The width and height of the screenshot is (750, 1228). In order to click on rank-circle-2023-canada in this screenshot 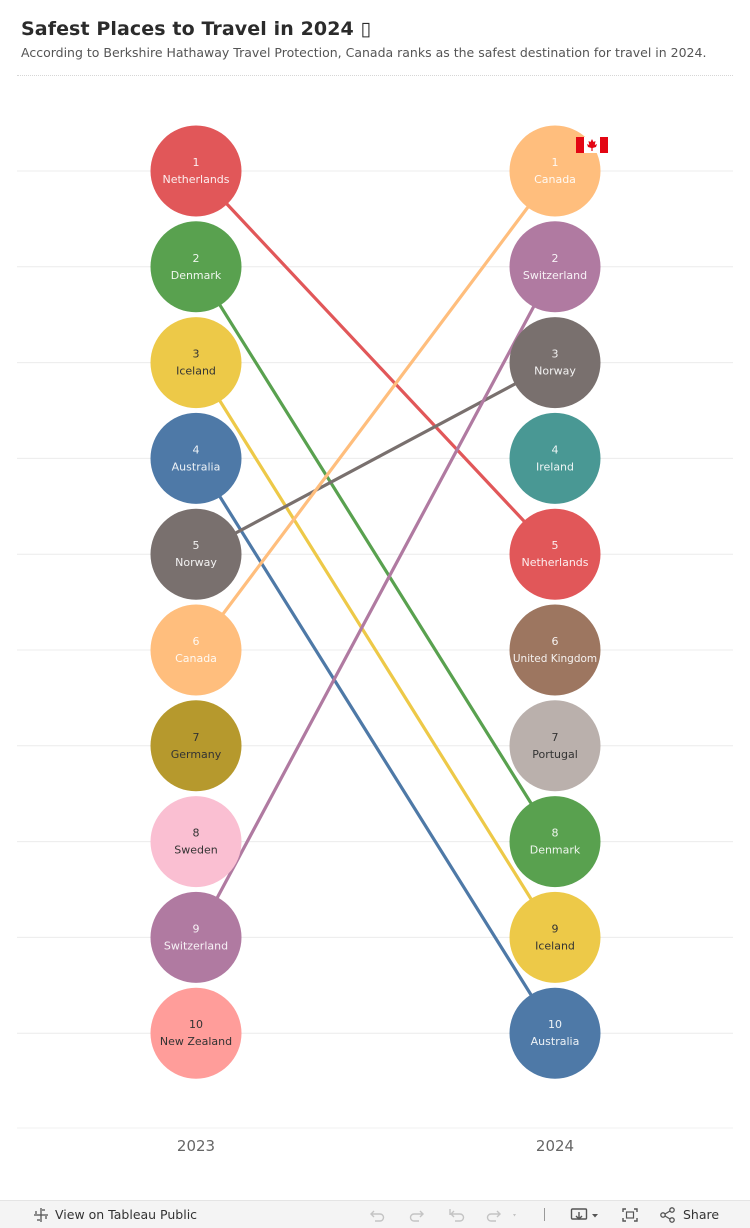, I will do `click(196, 650)`.